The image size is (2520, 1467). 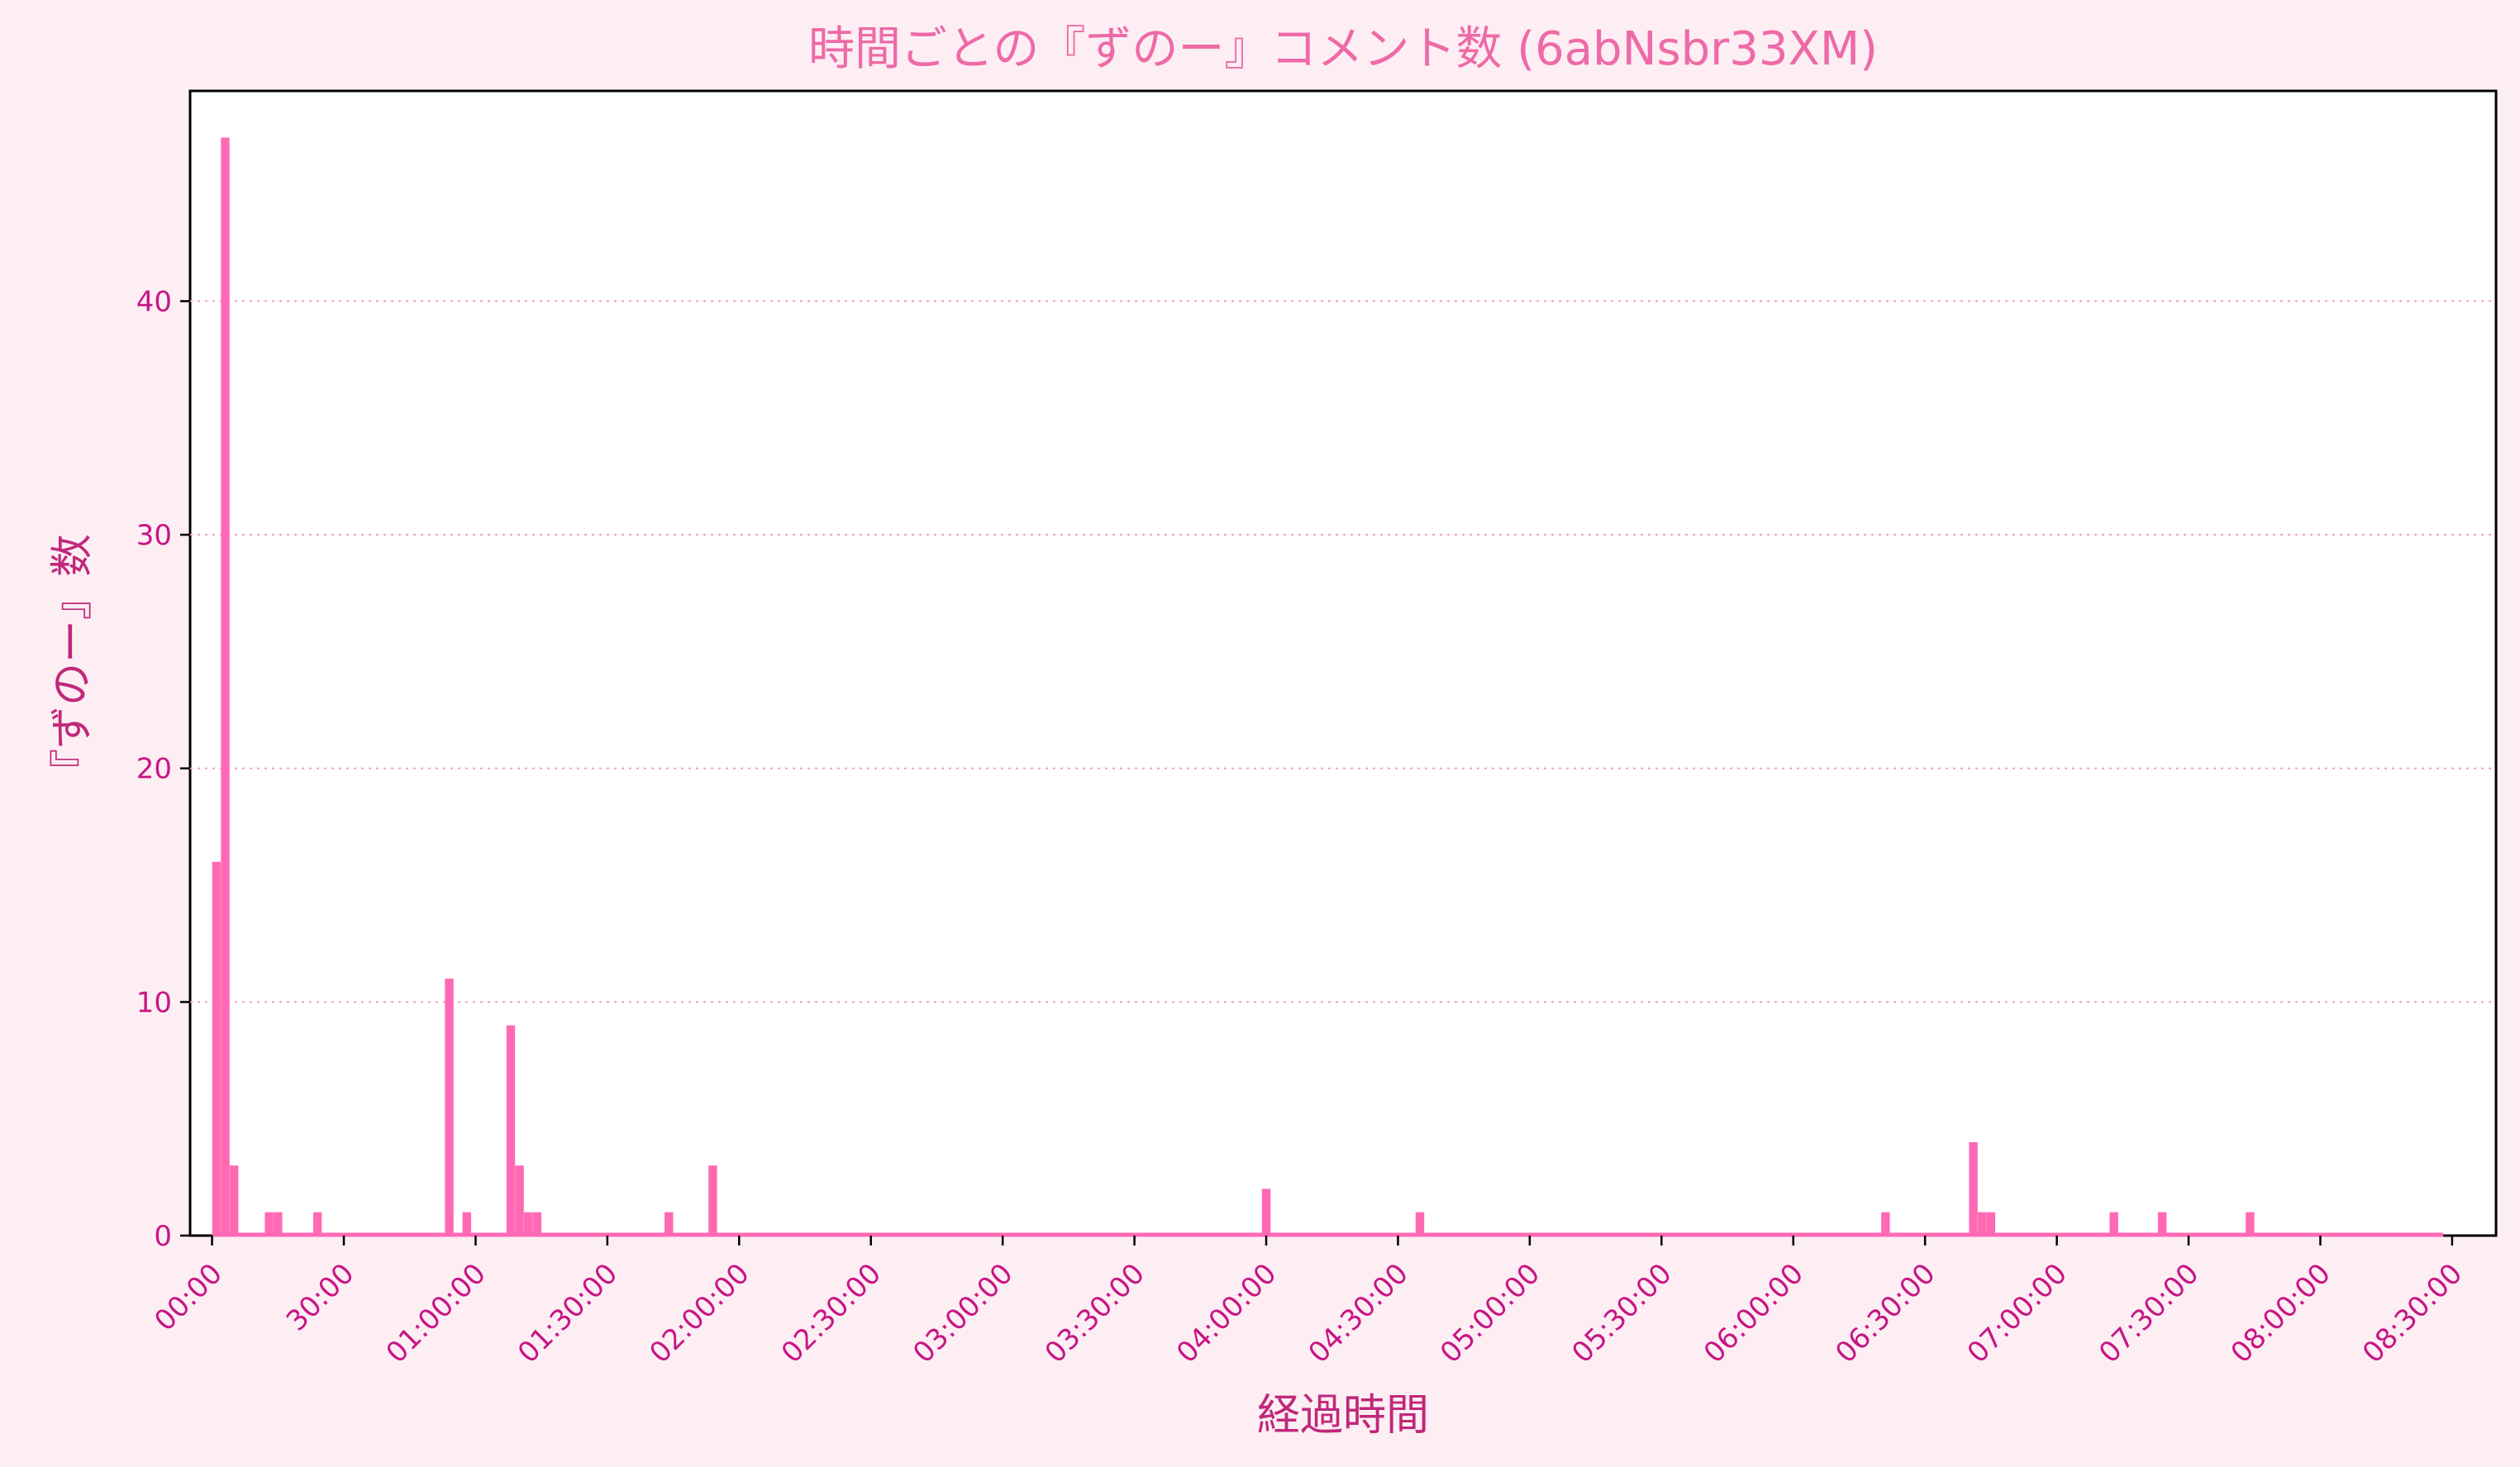 What do you see at coordinates (154, 535) in the screenshot?
I see `y-tick-label: 30` at bounding box center [154, 535].